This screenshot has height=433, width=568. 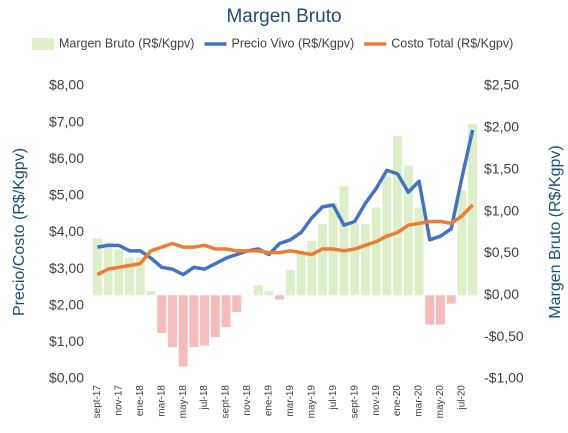 What do you see at coordinates (501, 85) in the screenshot?
I see `y2-tick-label: $2,50` at bounding box center [501, 85].